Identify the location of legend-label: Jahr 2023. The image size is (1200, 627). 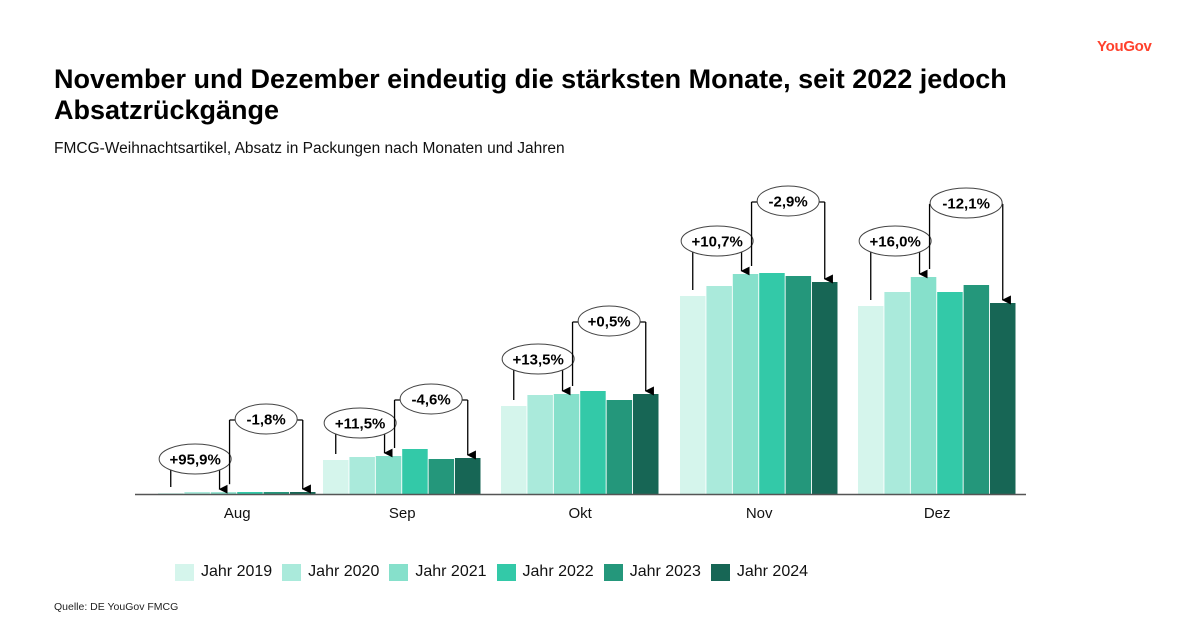
(665, 571).